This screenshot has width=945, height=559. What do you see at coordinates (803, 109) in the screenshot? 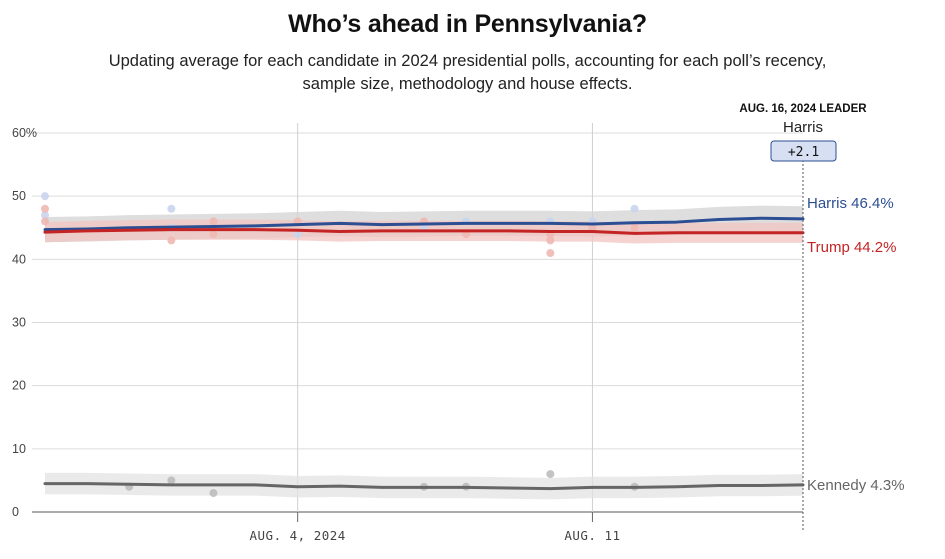
I see `leader-date: AUG. 16, 2024 LEADER` at bounding box center [803, 109].